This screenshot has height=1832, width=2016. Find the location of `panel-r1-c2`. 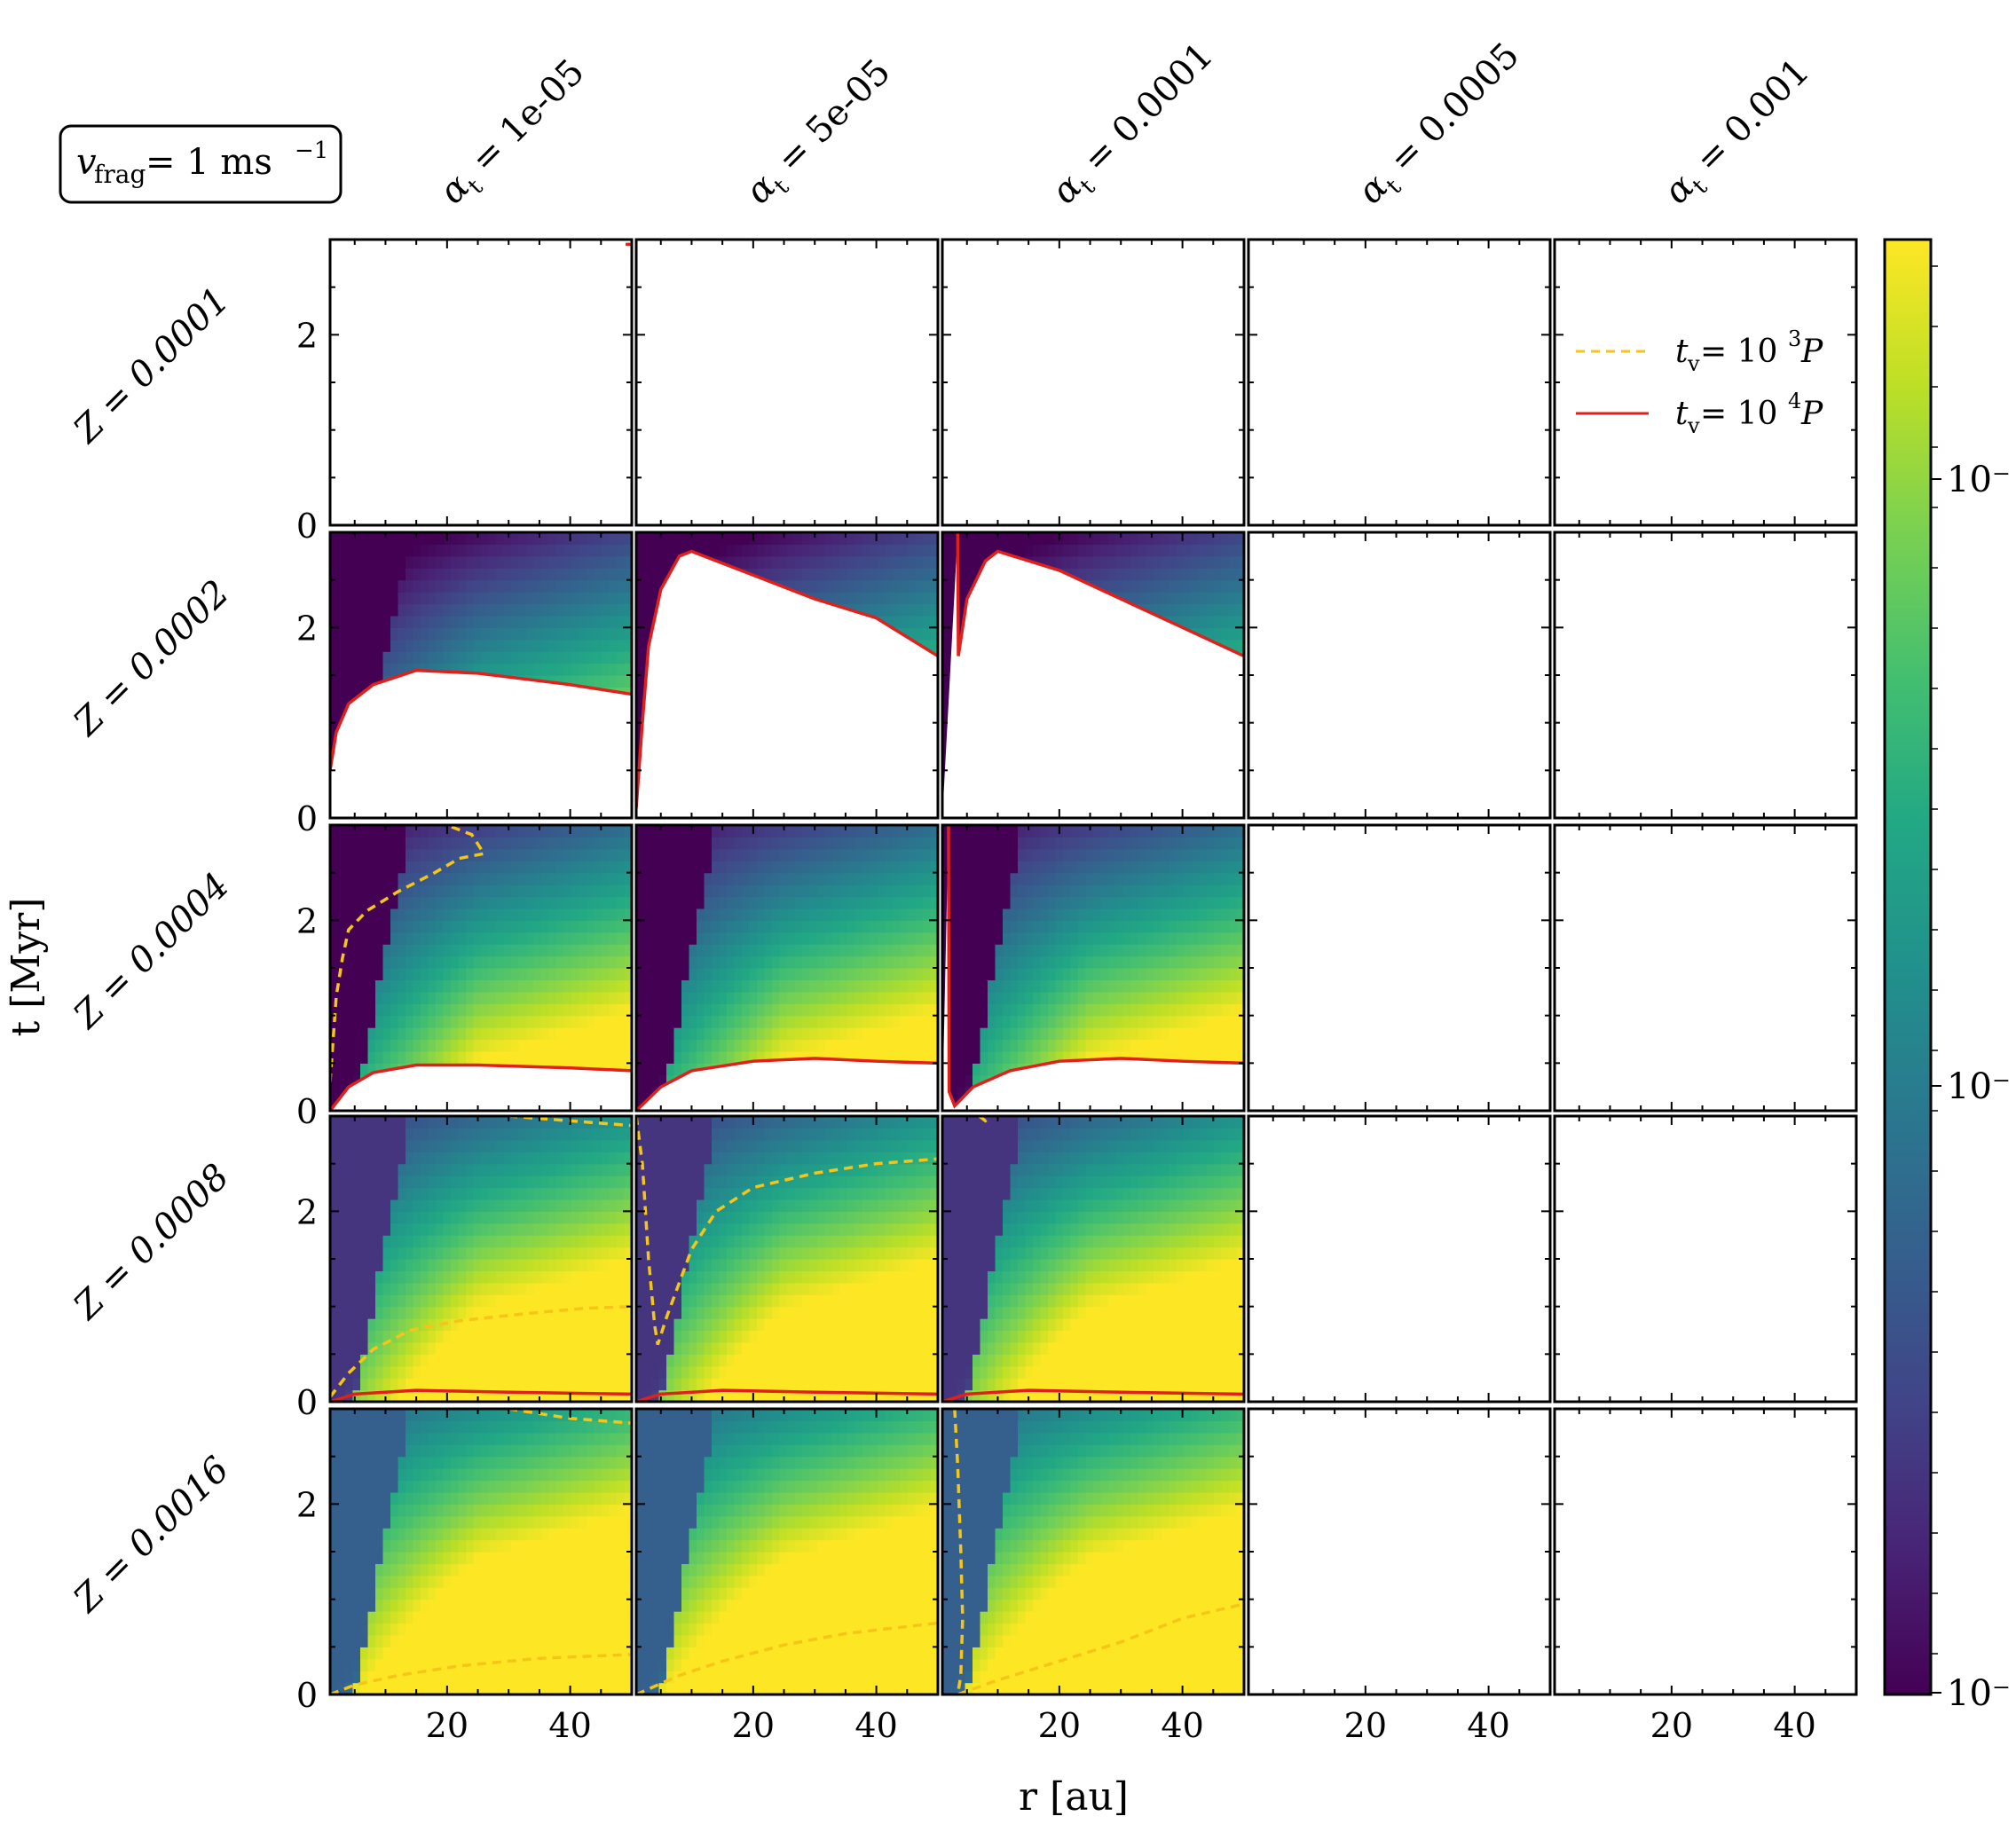

panel-r1-c2 is located at coordinates (1093, 675).